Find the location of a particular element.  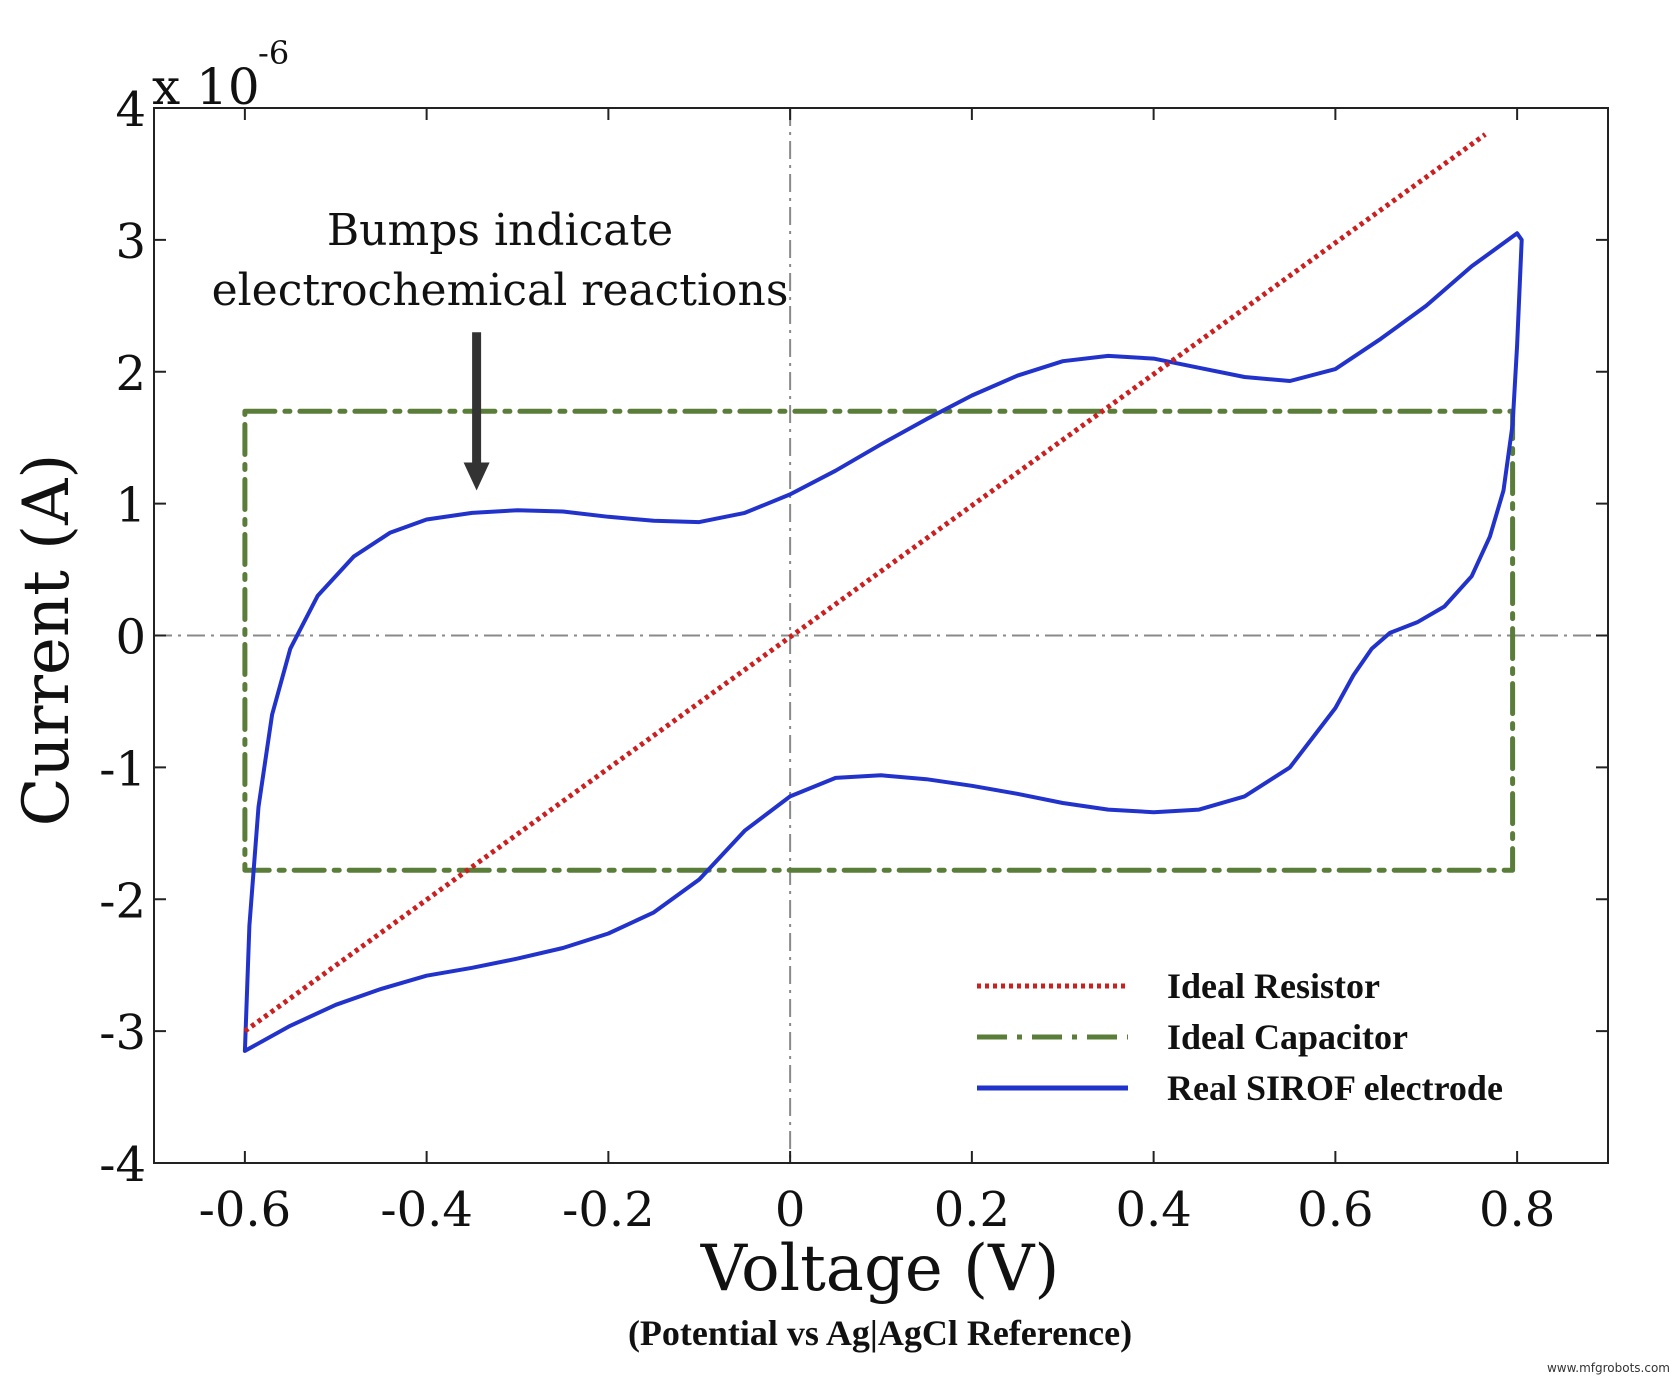

x-tick-label: -0.4 is located at coordinates (426, 1210).